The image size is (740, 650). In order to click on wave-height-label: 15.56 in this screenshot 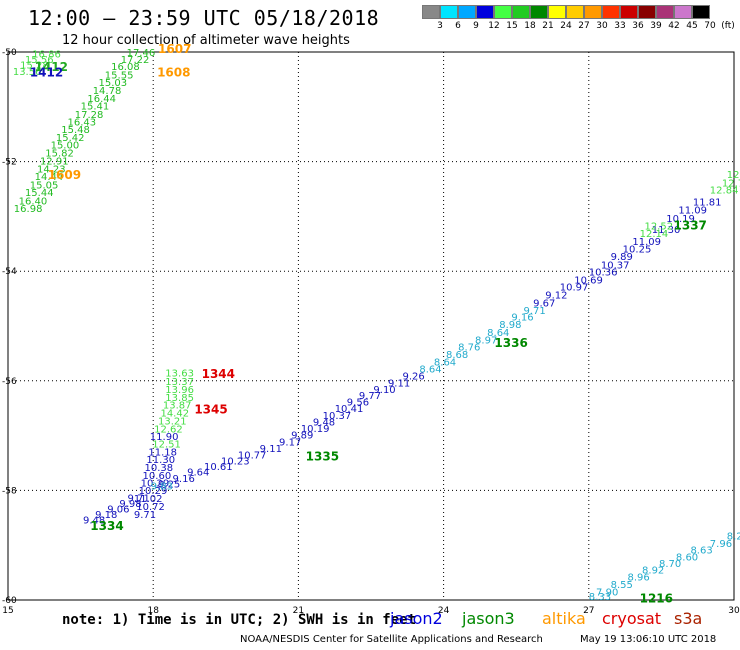, I will do `click(39, 60)`.